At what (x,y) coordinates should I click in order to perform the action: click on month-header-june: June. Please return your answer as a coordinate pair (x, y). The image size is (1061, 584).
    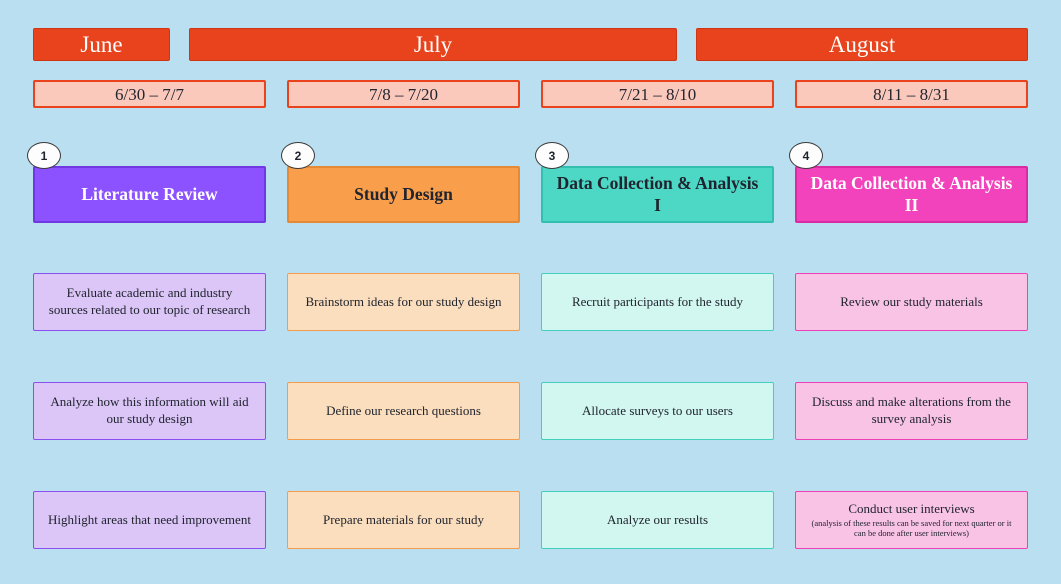
    Looking at the image, I should click on (101, 44).